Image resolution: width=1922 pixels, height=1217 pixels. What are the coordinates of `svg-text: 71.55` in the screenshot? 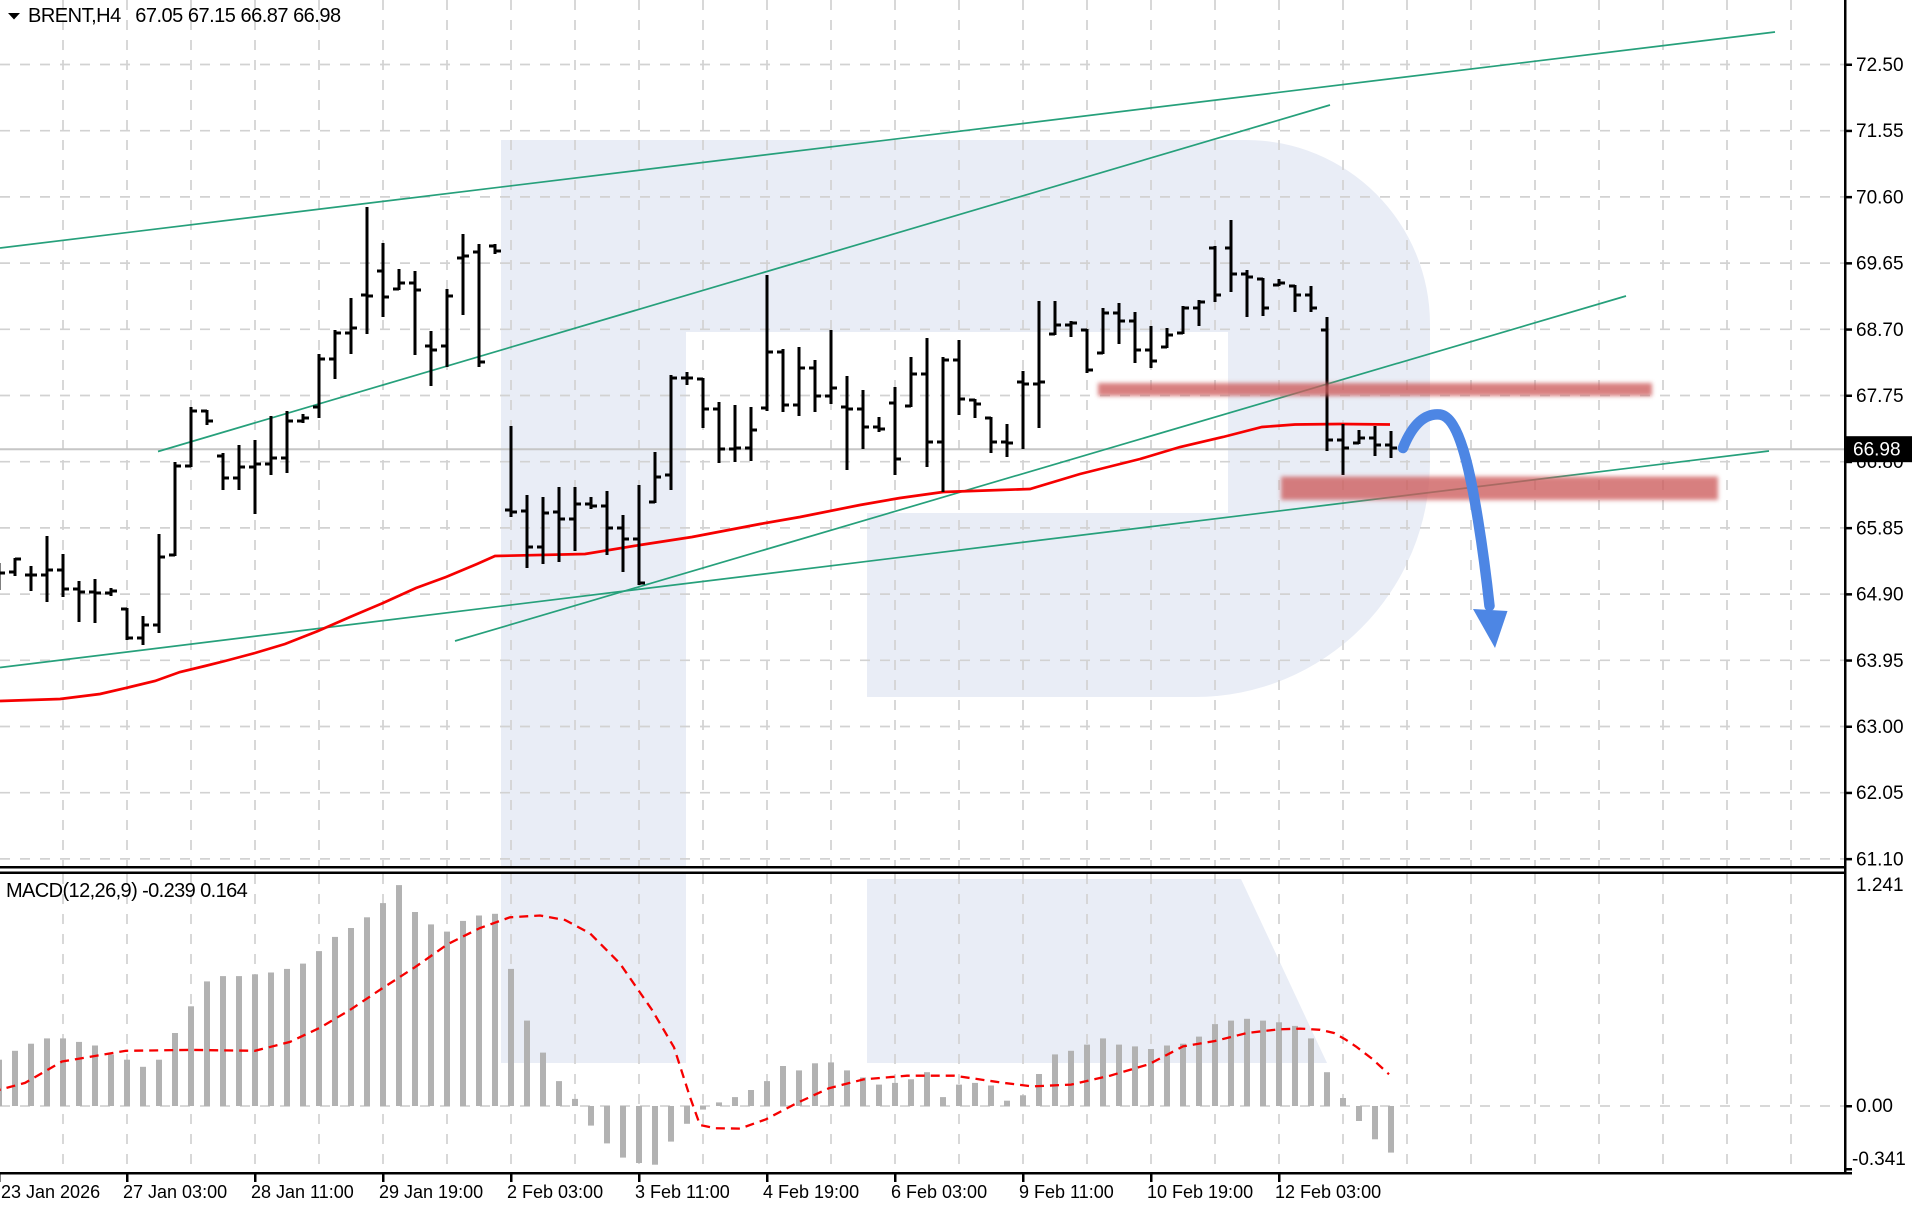 It's located at (1880, 131).